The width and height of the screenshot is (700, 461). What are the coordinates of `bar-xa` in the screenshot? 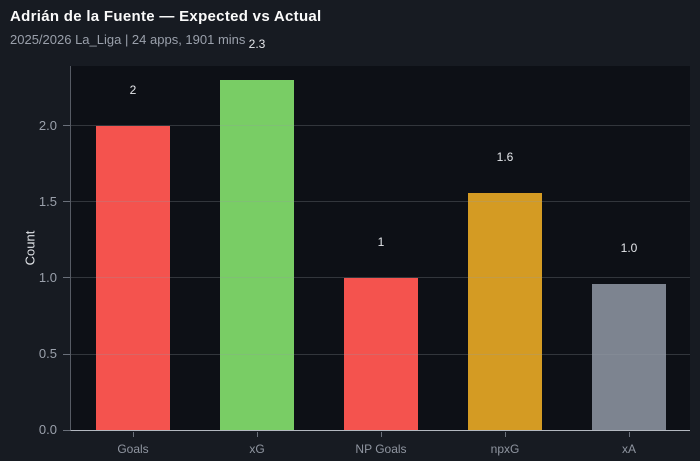 It's located at (629, 357).